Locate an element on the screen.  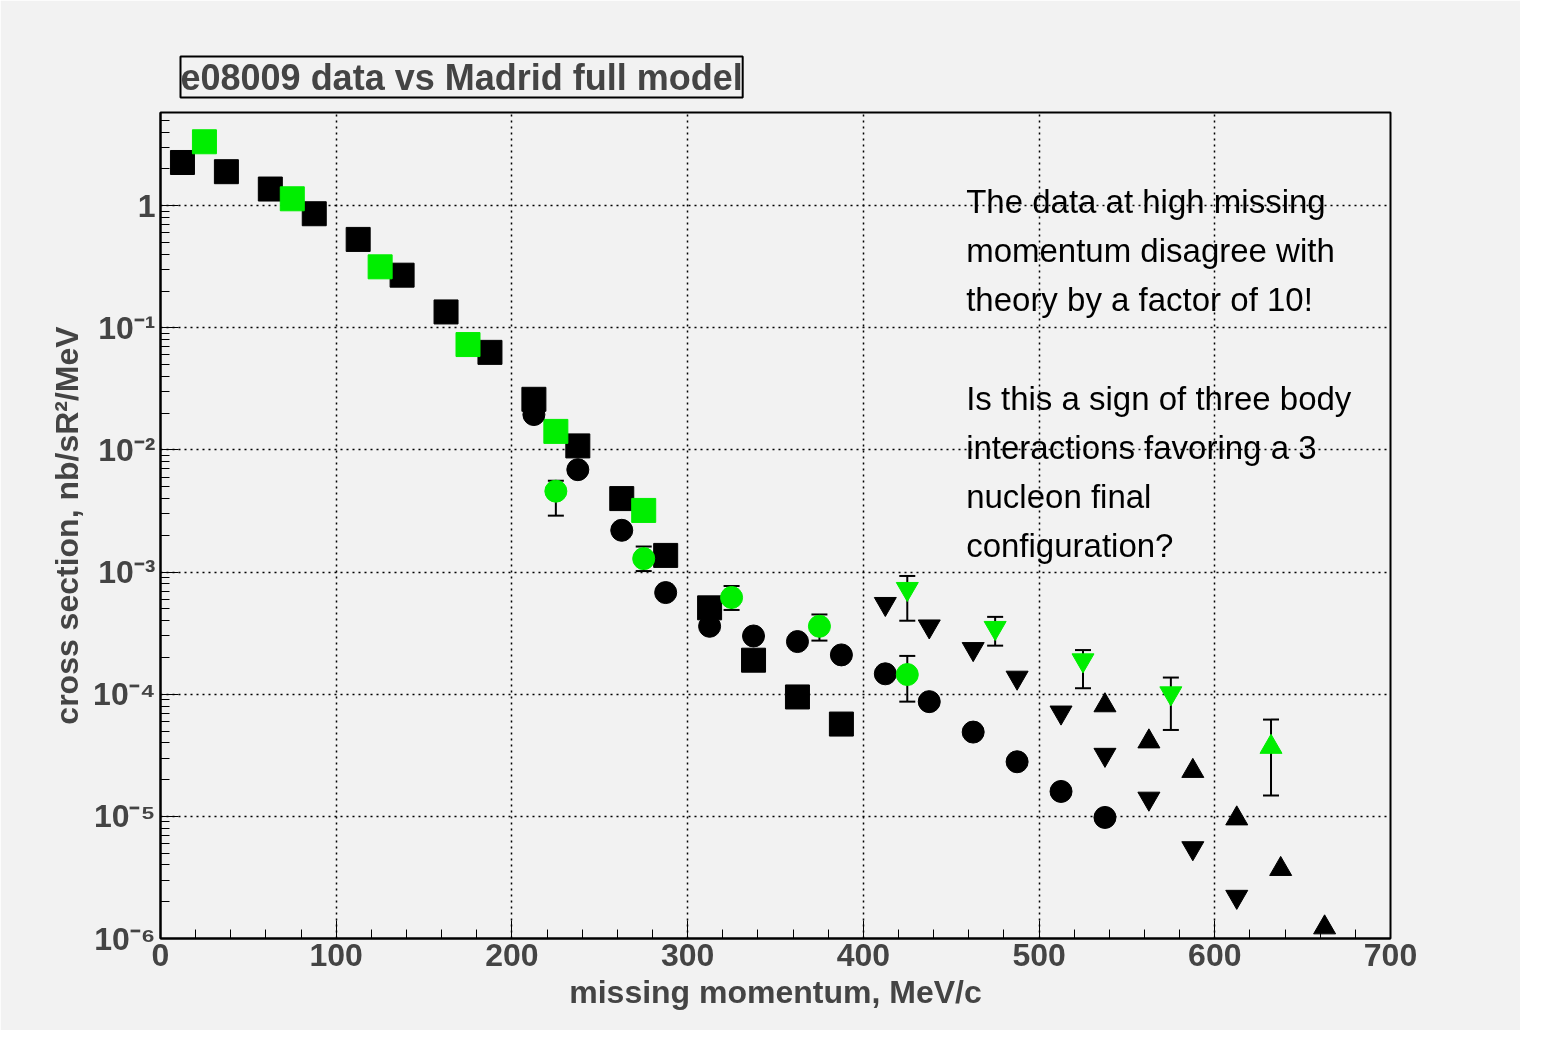
x-tick-label: 500 is located at coordinates (1039, 954).